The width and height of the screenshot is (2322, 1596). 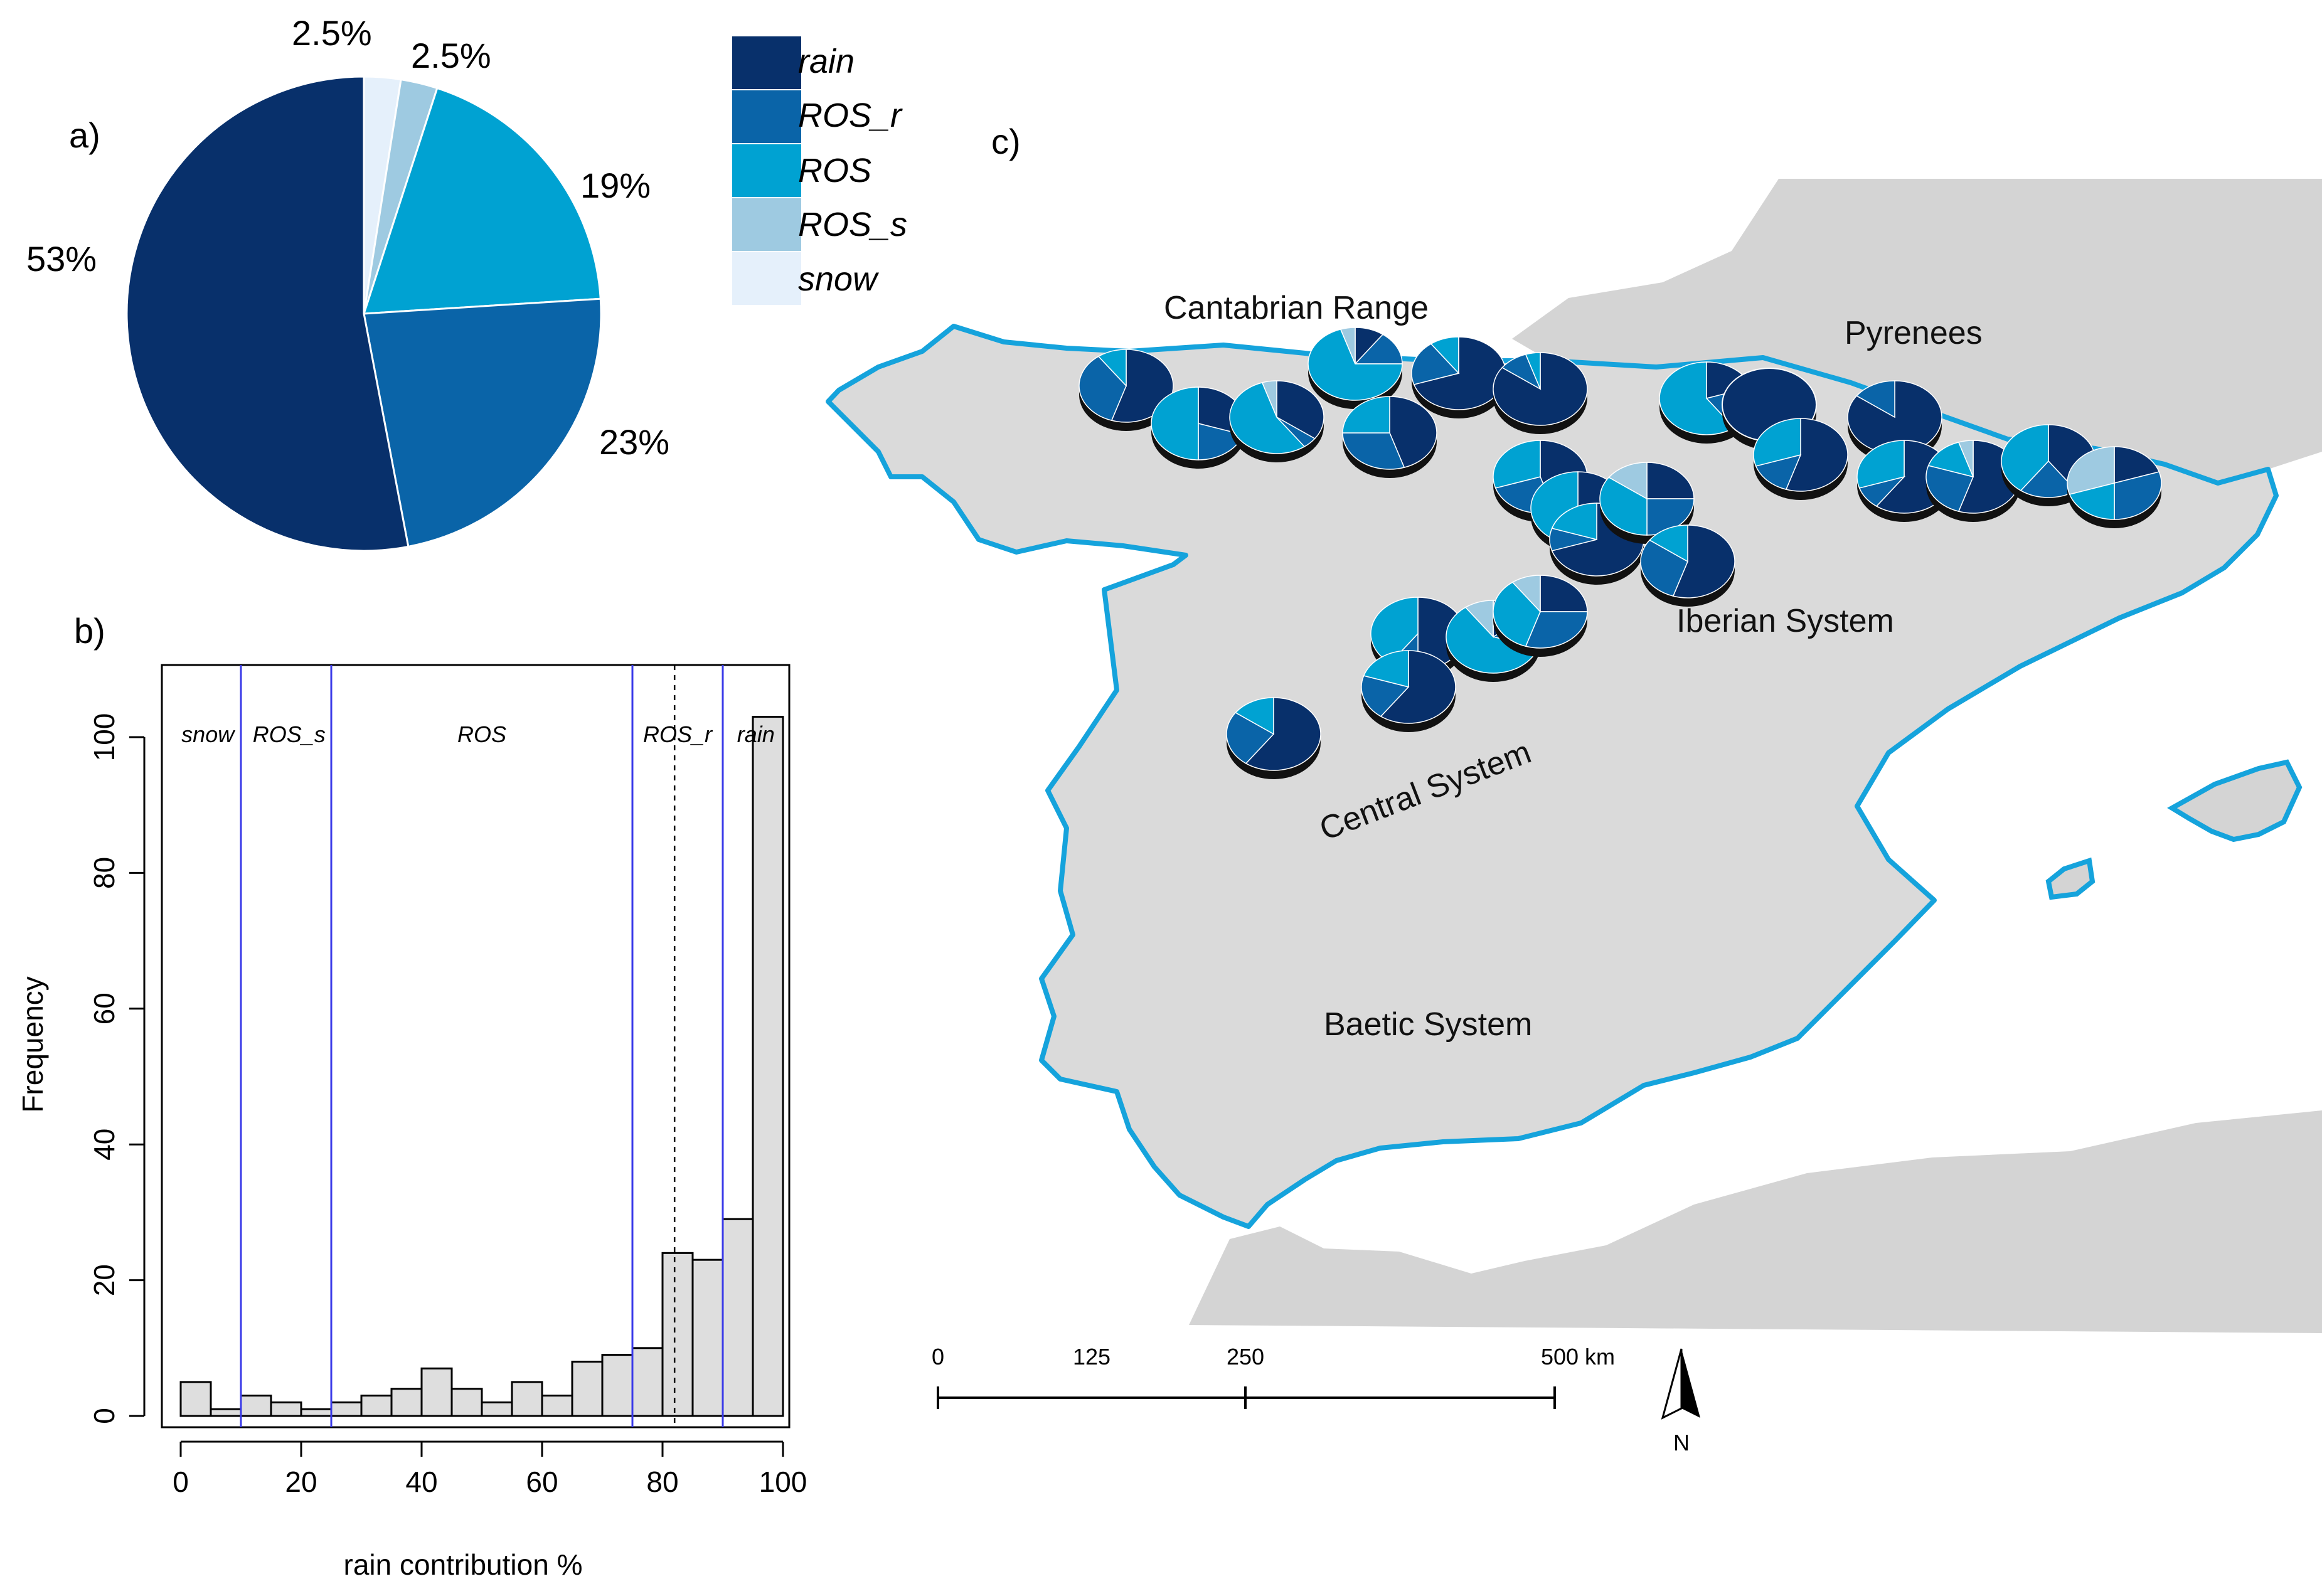 What do you see at coordinates (89, 631) in the screenshot?
I see `panel-label-b: b)` at bounding box center [89, 631].